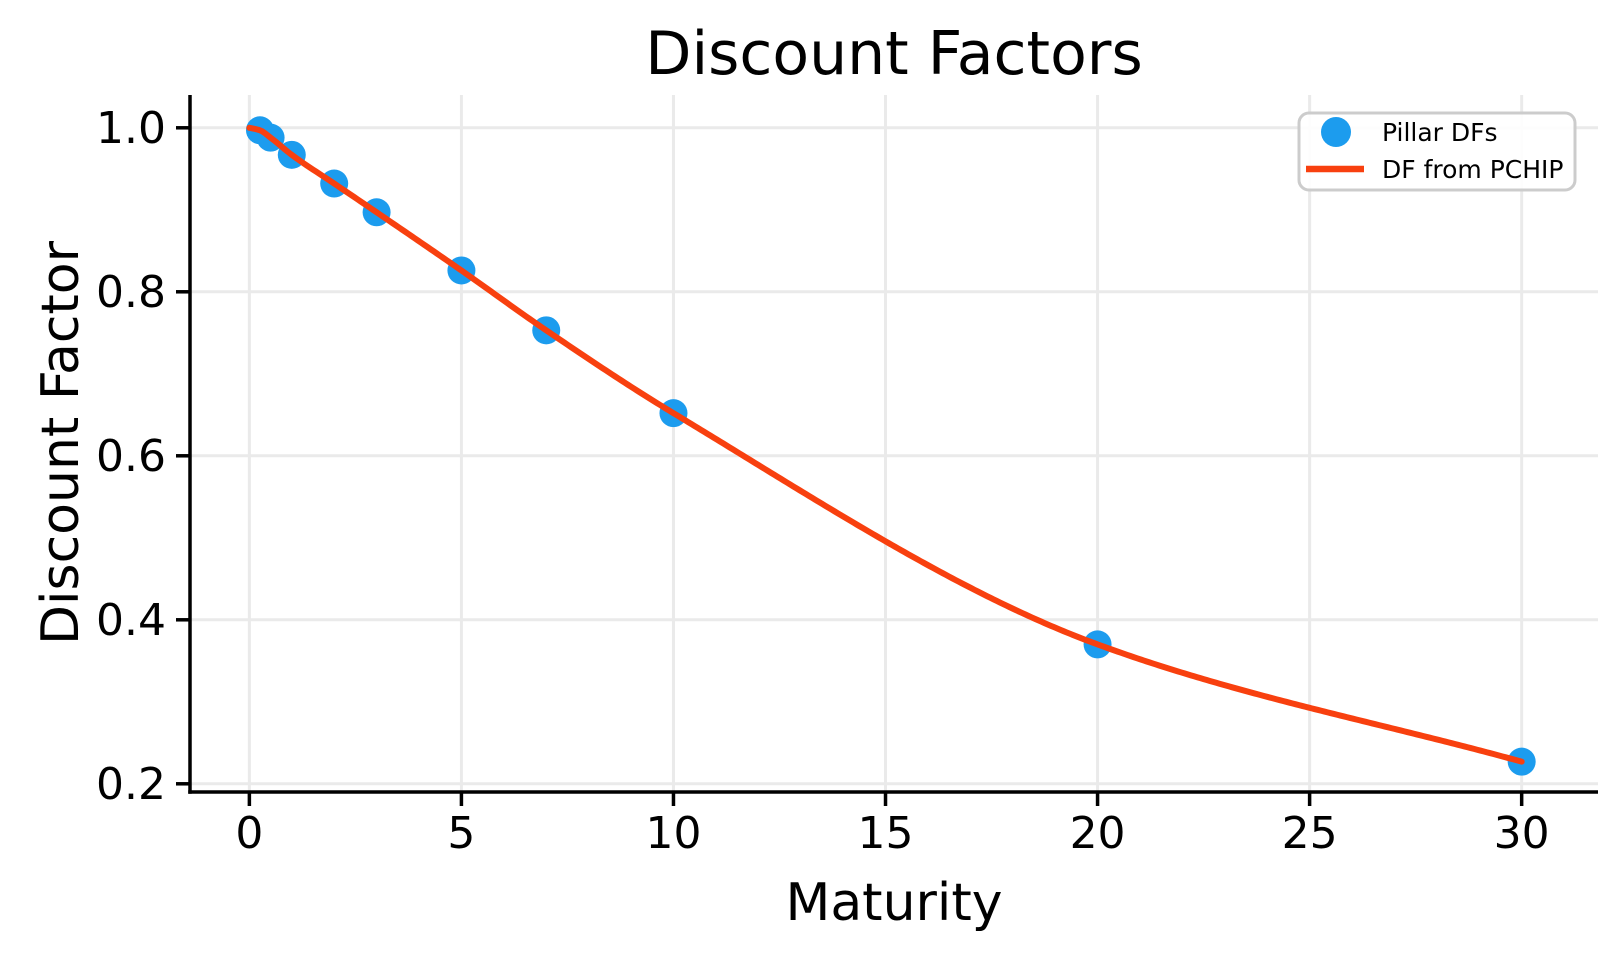 The height and width of the screenshot is (958, 1615). What do you see at coordinates (131, 456) in the screenshot?
I see `y-tick-label: 0.6` at bounding box center [131, 456].